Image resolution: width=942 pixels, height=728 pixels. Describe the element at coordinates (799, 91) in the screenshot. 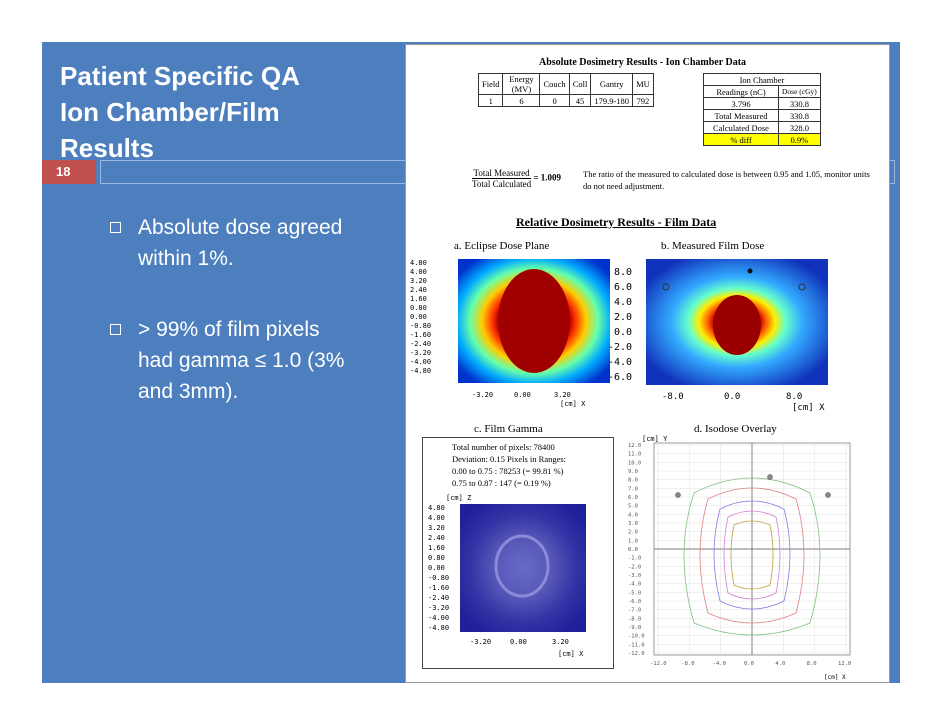

I see `table-header: Dose (cGy)` at that location.